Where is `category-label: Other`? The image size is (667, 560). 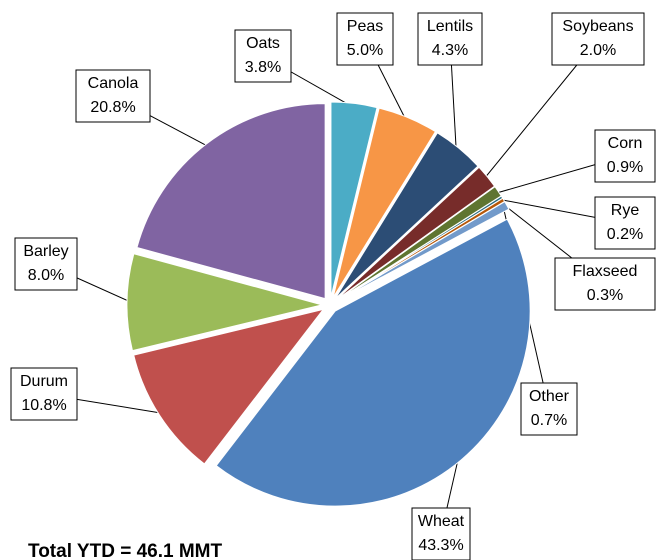 category-label: Other is located at coordinates (549, 396).